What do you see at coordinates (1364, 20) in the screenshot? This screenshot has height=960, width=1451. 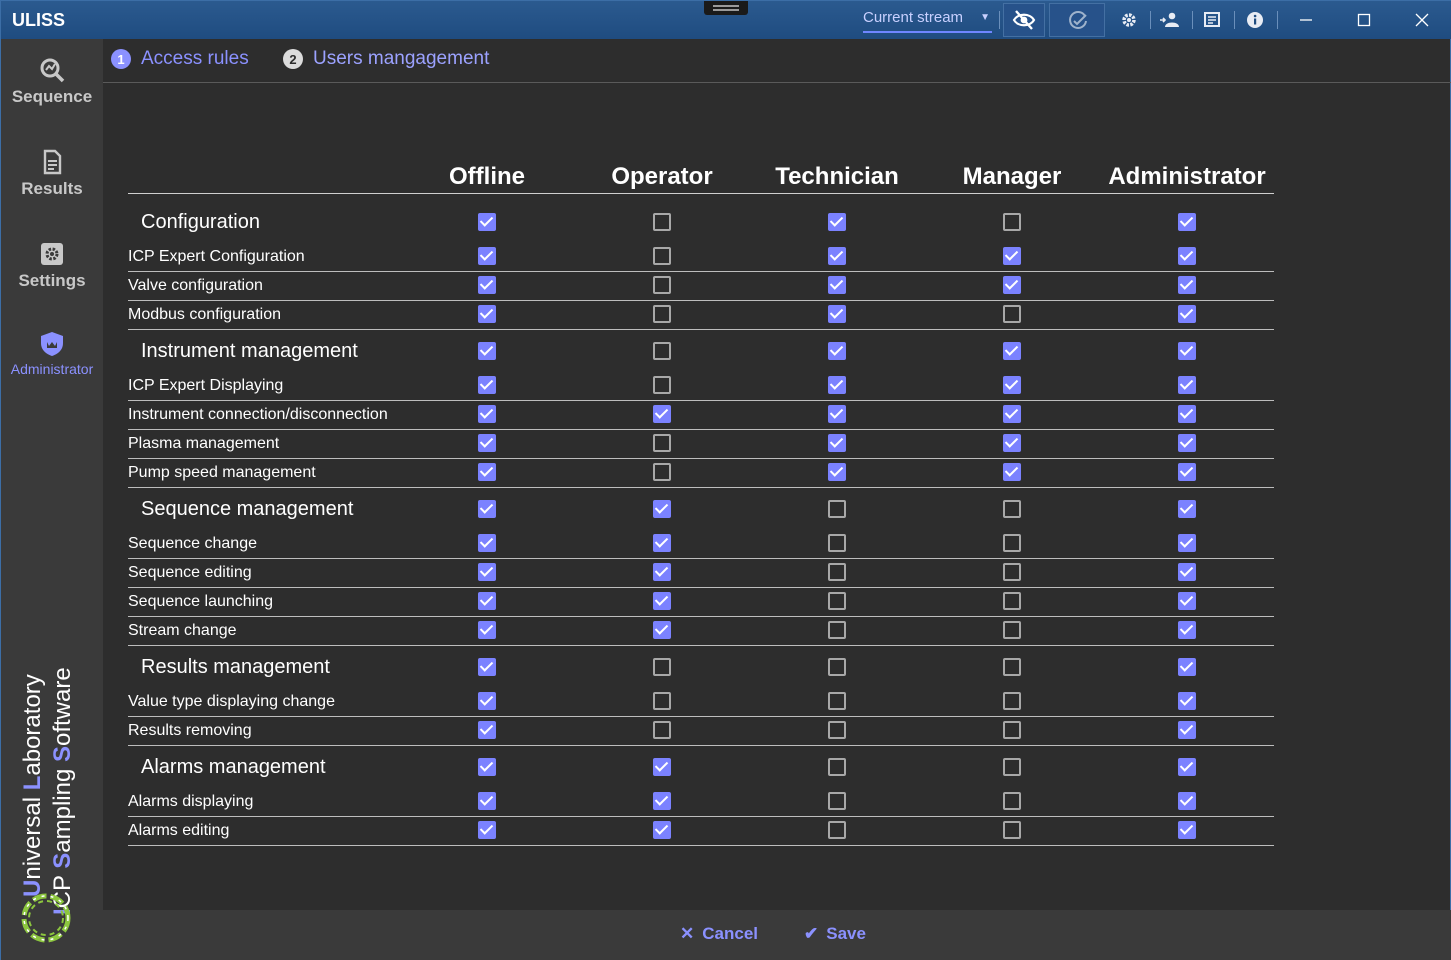 I see `maximize-icon` at bounding box center [1364, 20].